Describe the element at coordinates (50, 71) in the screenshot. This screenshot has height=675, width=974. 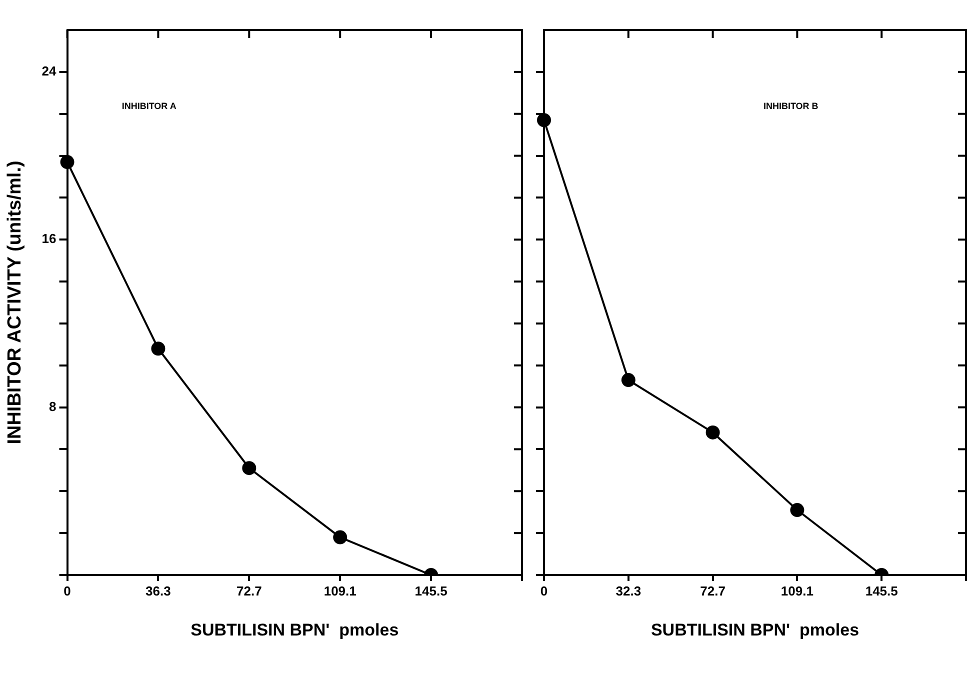
I see `y-tick-label: 24` at that location.